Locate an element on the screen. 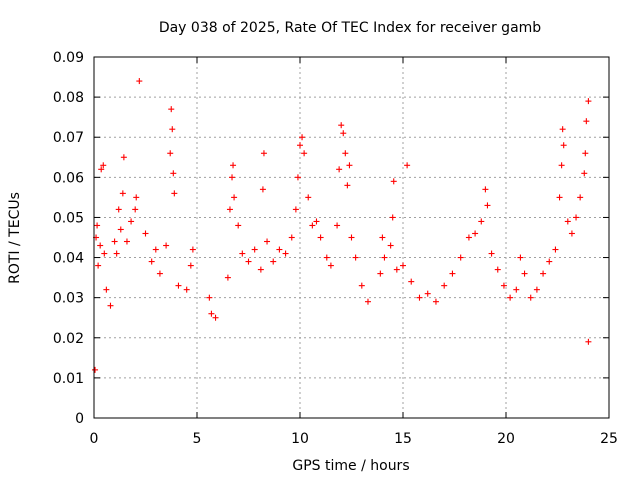 This screenshot has height=480, width=640. y-tick-label: 0.06 is located at coordinates (68, 178).